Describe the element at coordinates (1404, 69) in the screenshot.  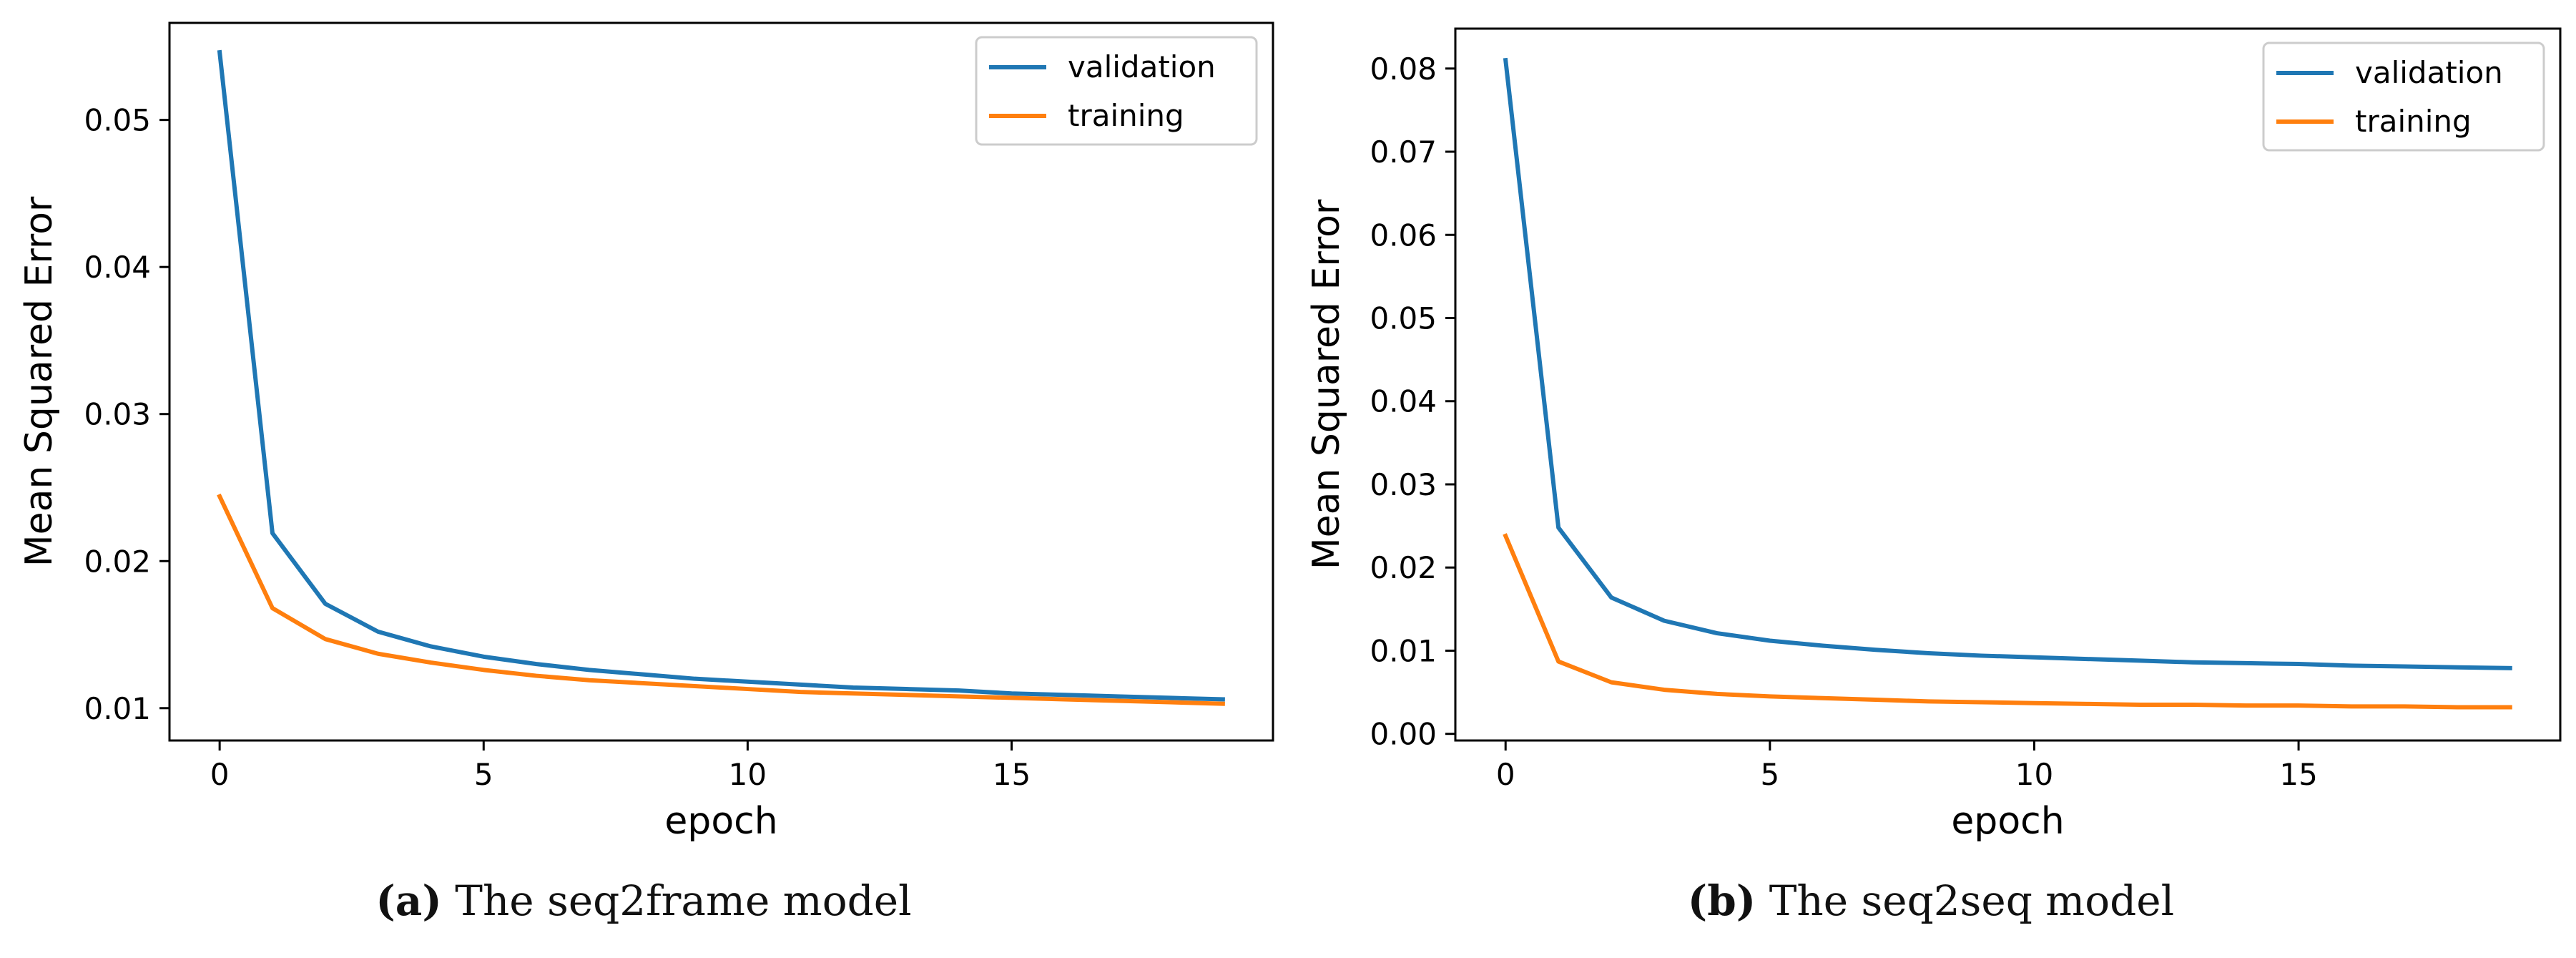
I see `y-tick-label: 0.08` at that location.